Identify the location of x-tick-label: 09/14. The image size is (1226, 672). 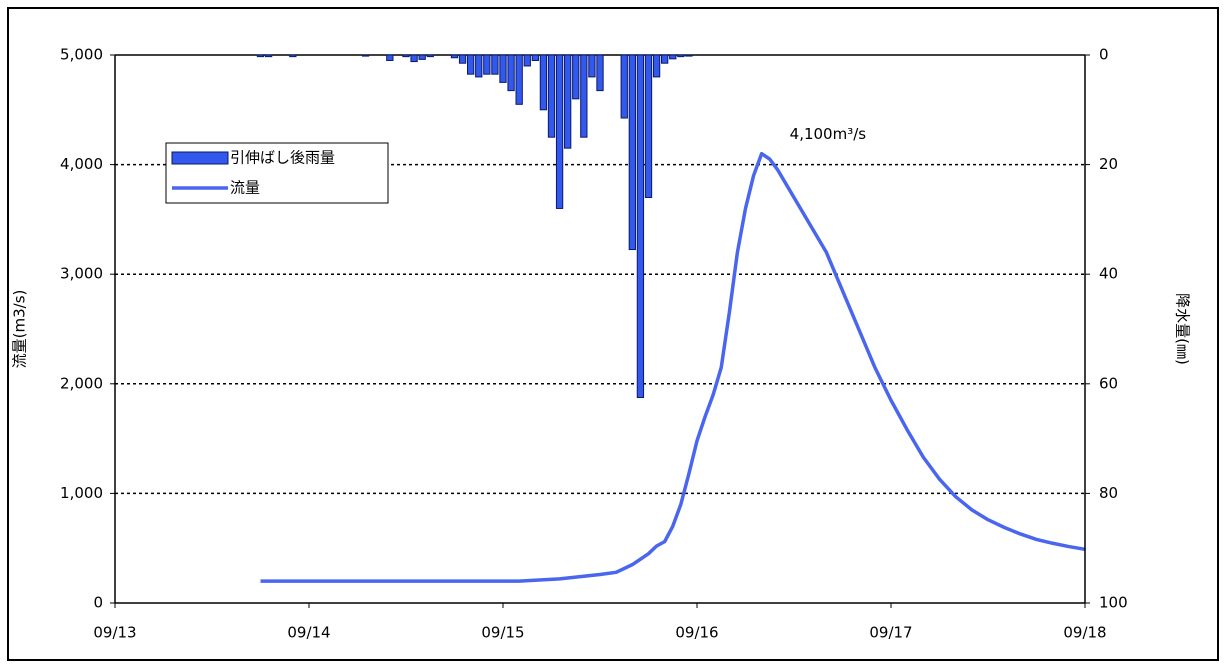
(308, 633).